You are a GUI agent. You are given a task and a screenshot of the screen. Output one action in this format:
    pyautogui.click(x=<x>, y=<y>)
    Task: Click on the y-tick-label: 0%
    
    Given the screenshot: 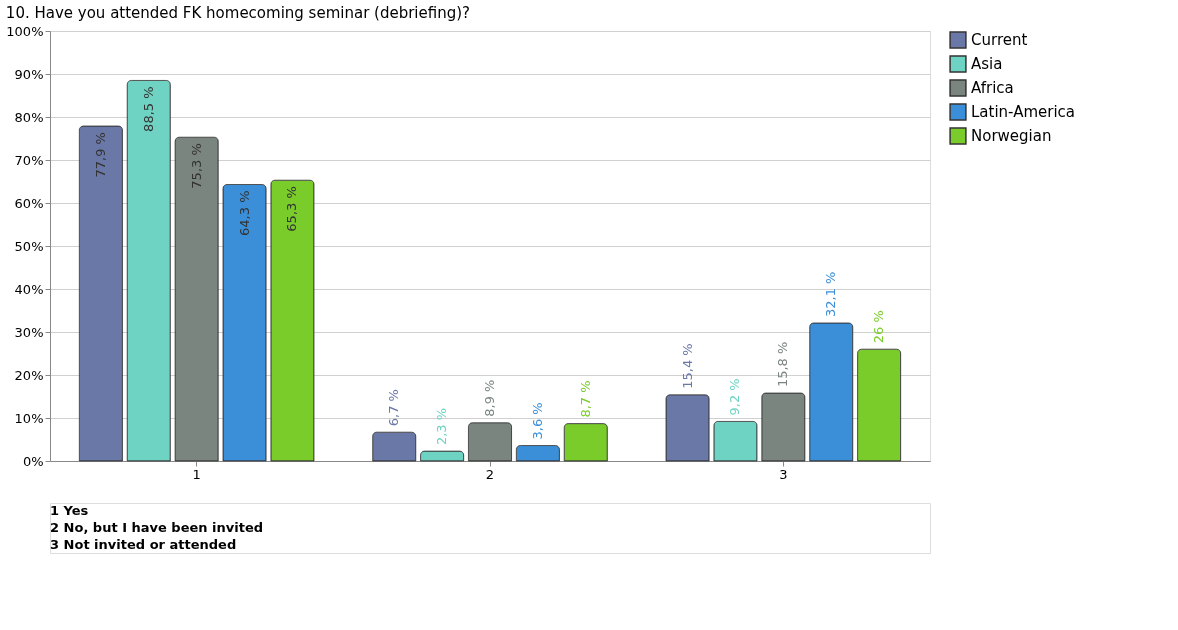 What is the action you would take?
    pyautogui.click(x=33, y=461)
    